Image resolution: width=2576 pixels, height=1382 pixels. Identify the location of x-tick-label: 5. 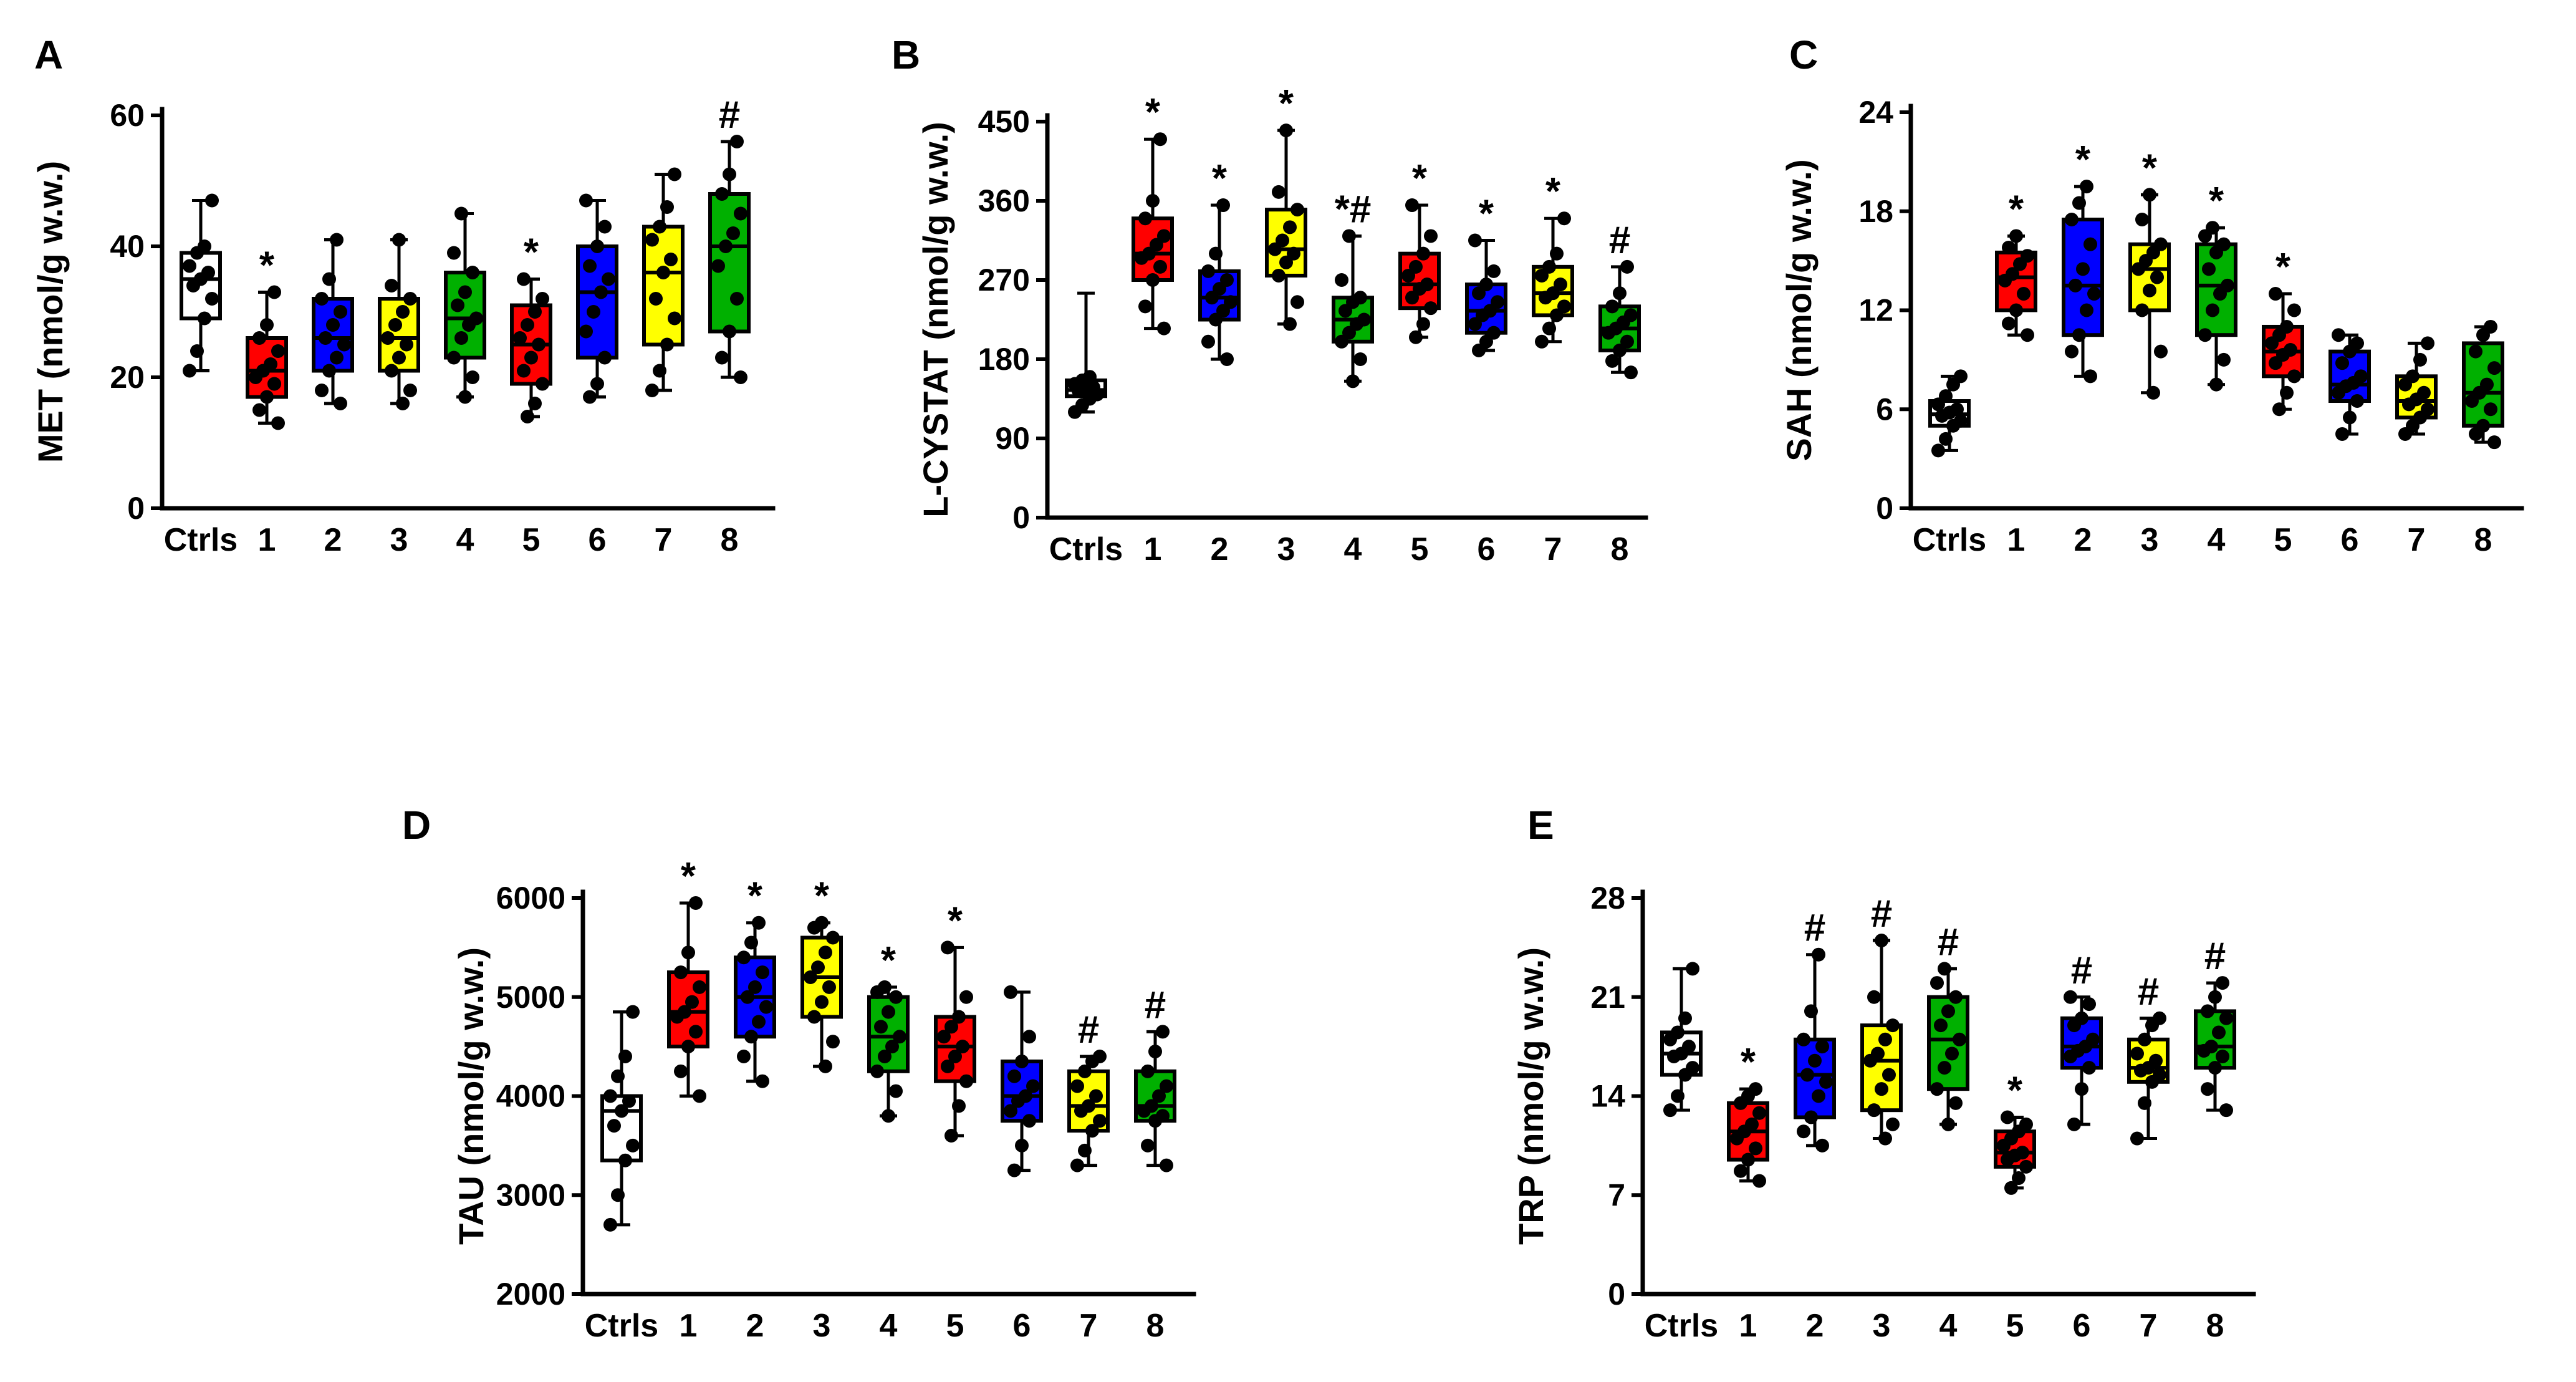
(955, 1326).